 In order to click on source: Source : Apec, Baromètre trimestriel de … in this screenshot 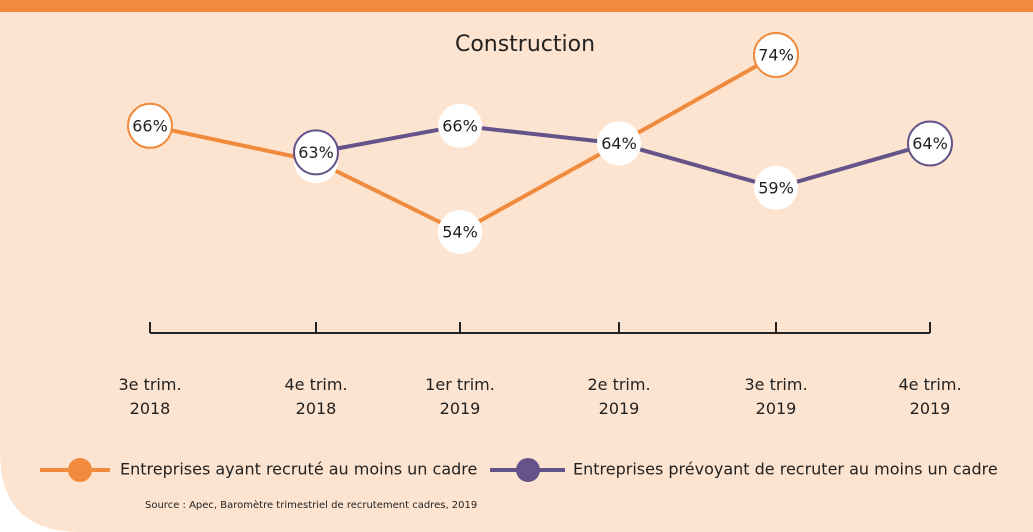, I will do `click(311, 505)`.